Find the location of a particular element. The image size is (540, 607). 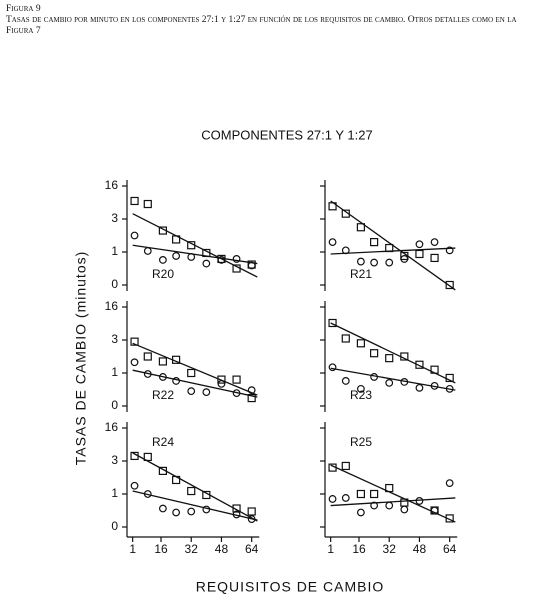

chart-title: COMPONENTES 27:1 Y 1:27 is located at coordinates (286, 134).